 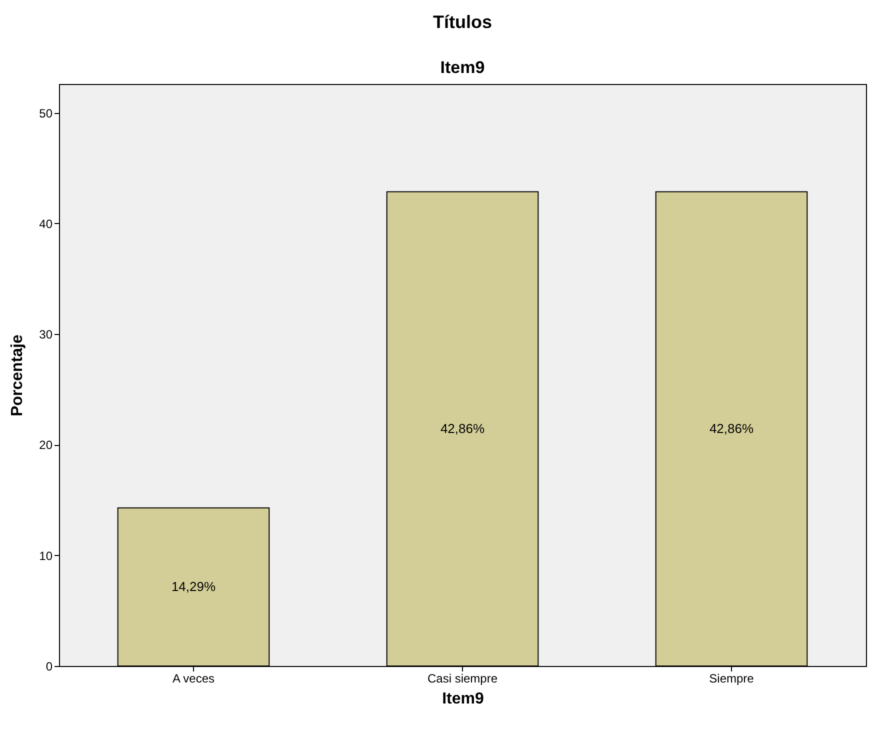 What do you see at coordinates (46, 335) in the screenshot?
I see `y-tick-label: 30` at bounding box center [46, 335].